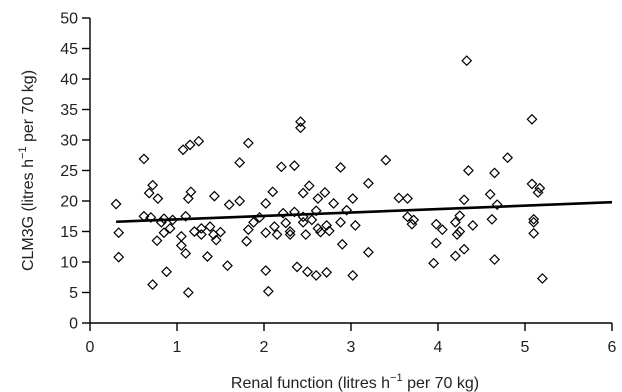 The image size is (622, 392). What do you see at coordinates (69, 19) in the screenshot?
I see `y-tick-label: 50` at bounding box center [69, 19].